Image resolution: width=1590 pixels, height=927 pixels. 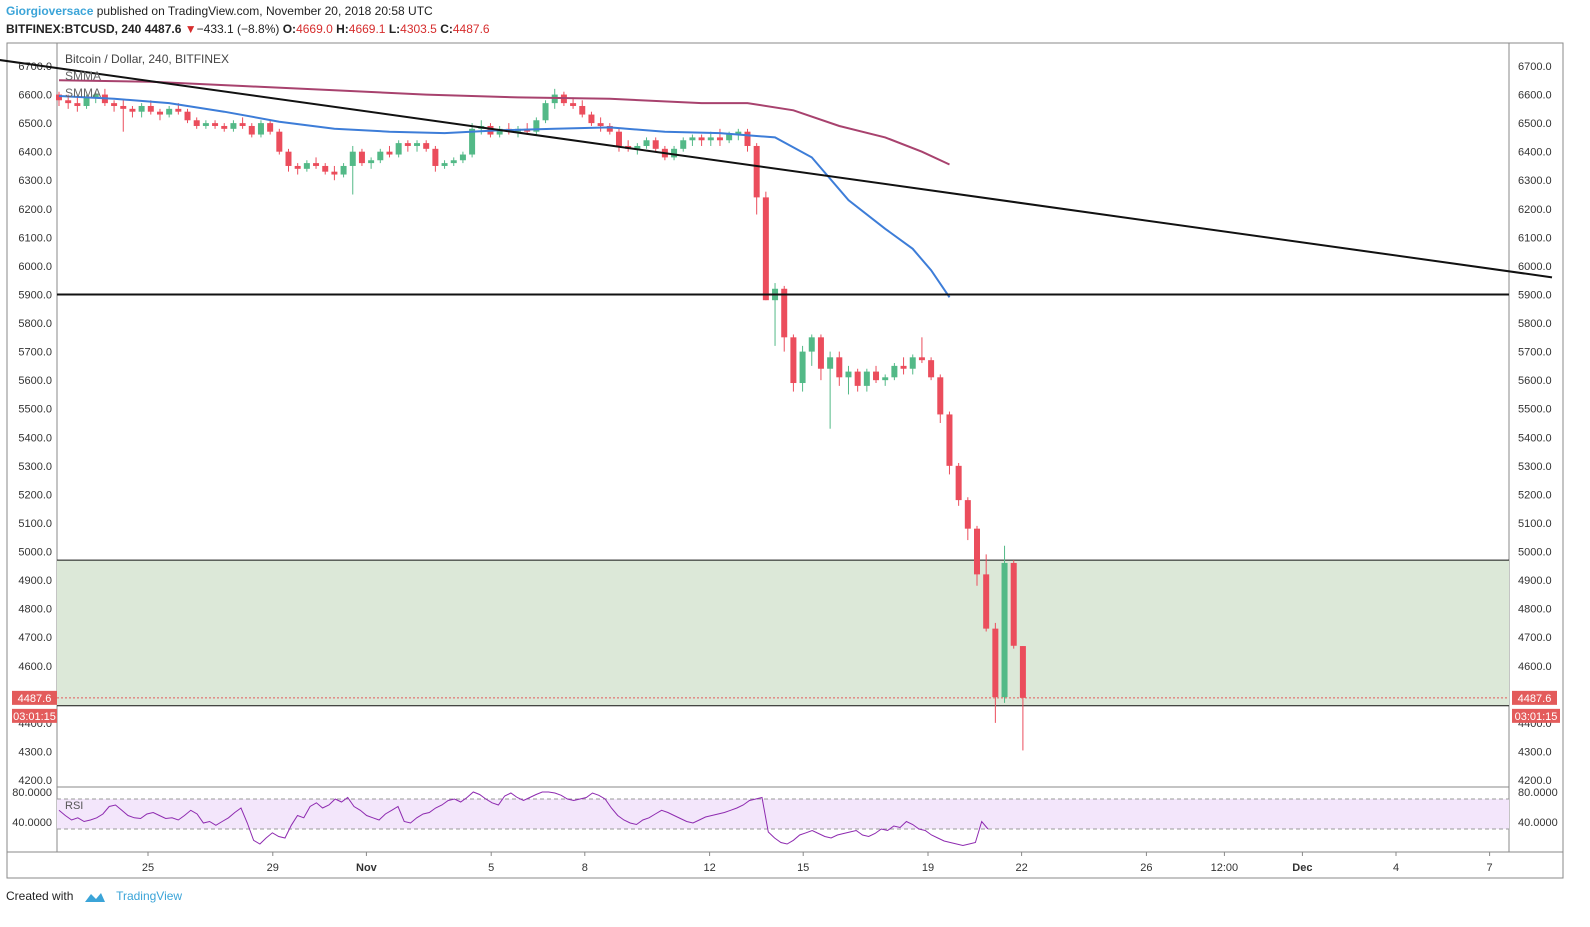 What do you see at coordinates (238, 29) in the screenshot?
I see `price-change: −433.1 (−8.8%)` at bounding box center [238, 29].